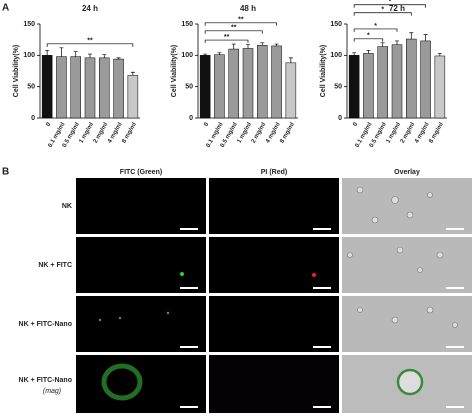 The width and height of the screenshot is (474, 419). Describe the element at coordinates (67, 206) in the screenshot. I see `row-label: NK` at that location.